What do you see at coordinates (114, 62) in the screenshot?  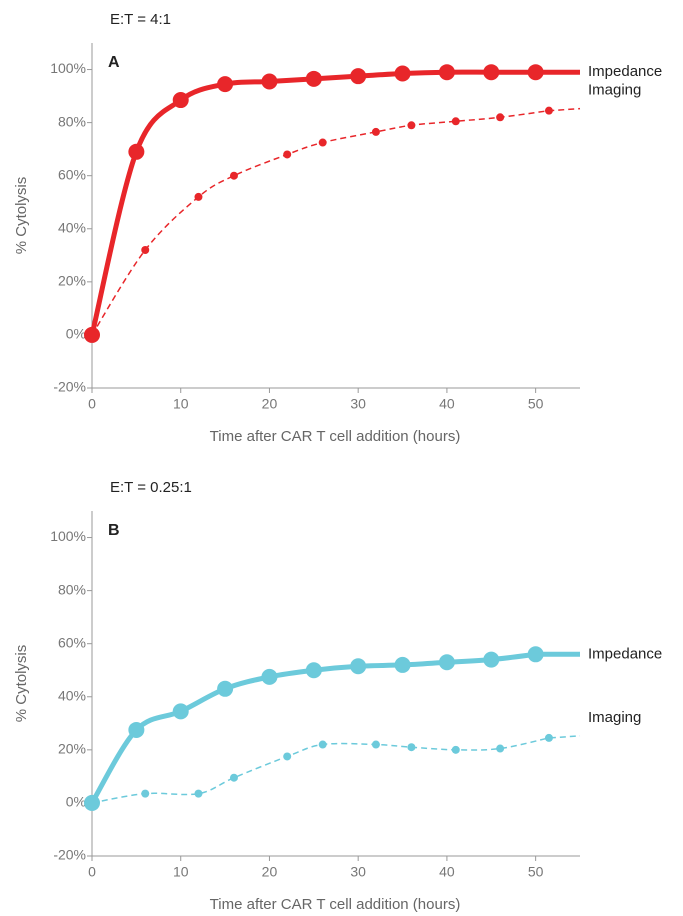 I see `panel-label: A` at bounding box center [114, 62].